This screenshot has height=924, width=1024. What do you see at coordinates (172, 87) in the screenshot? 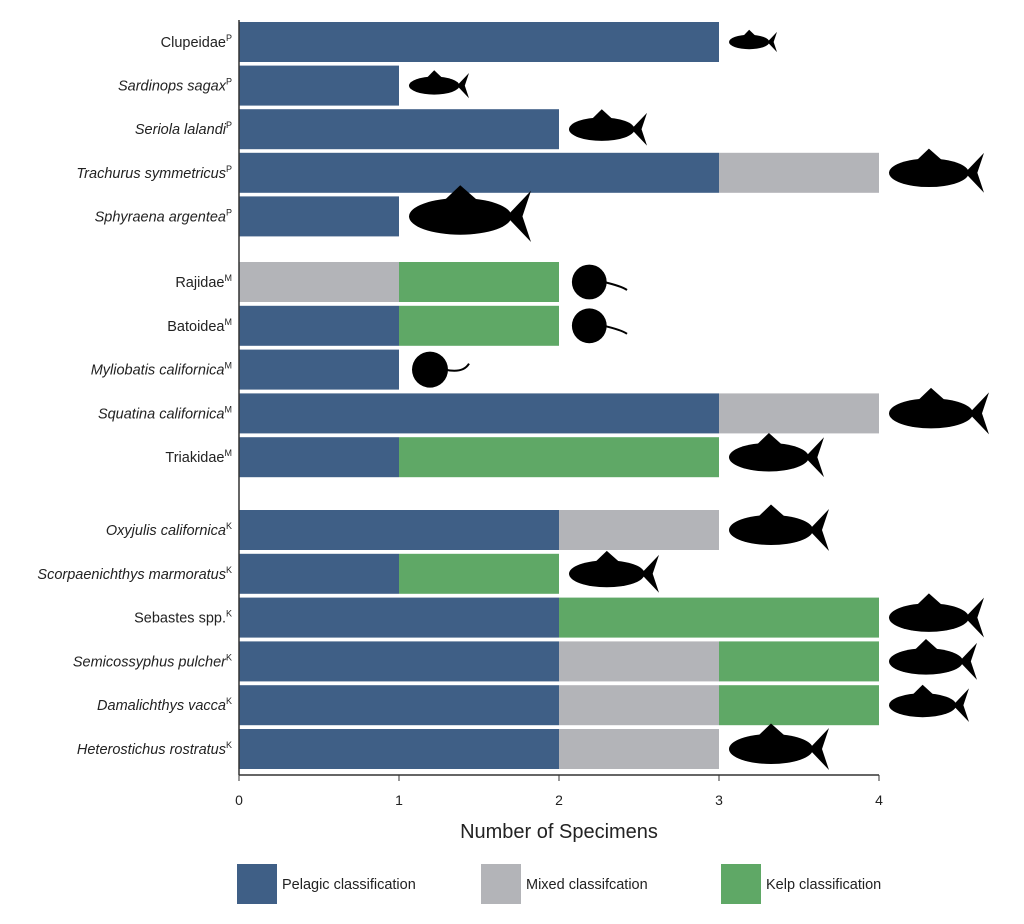
I see `category-name: Sardinops sagax` at bounding box center [172, 87].